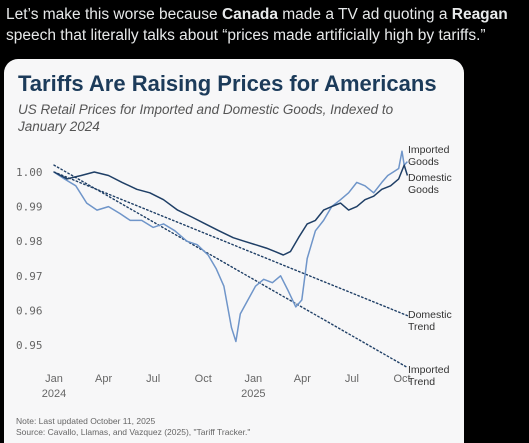  What do you see at coordinates (114, 14) in the screenshot?
I see `post-text-part: Let’s make this worse because` at bounding box center [114, 14].